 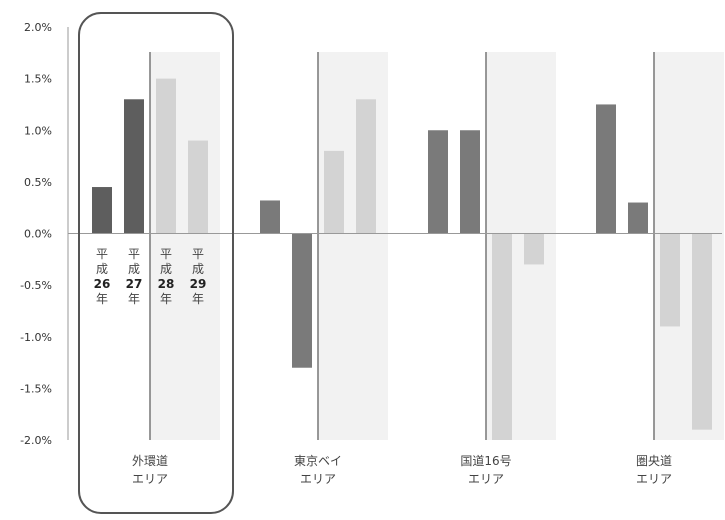 What do you see at coordinates (36, 285) in the screenshot?
I see `y-tick-label: -0.5%` at bounding box center [36, 285].